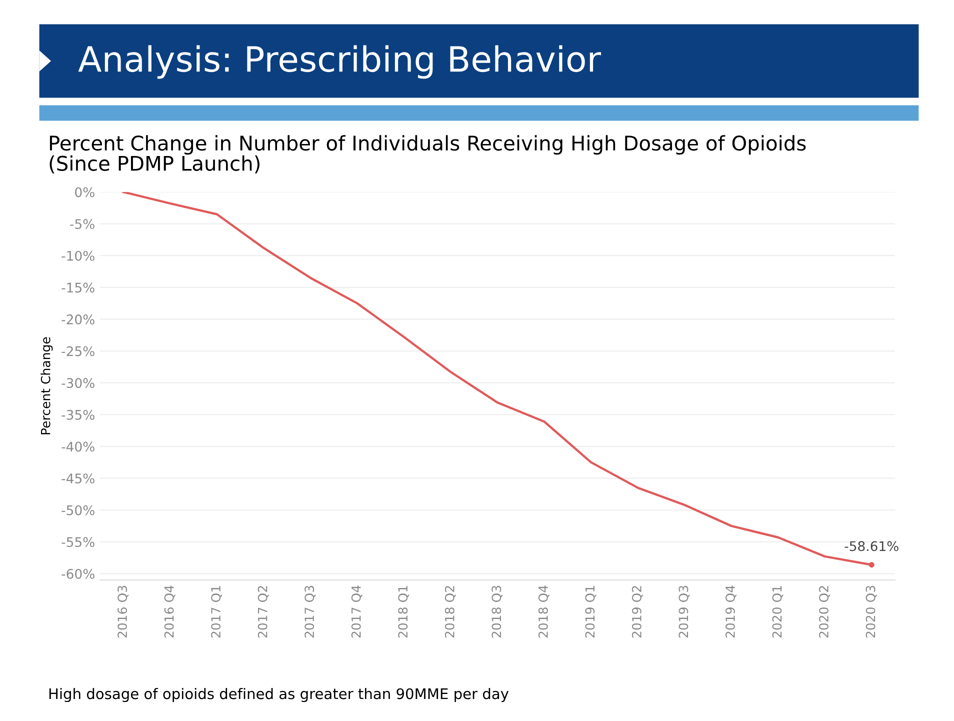 The image size is (954, 721). I want to click on y-tick-label: -30%, so click(78, 383).